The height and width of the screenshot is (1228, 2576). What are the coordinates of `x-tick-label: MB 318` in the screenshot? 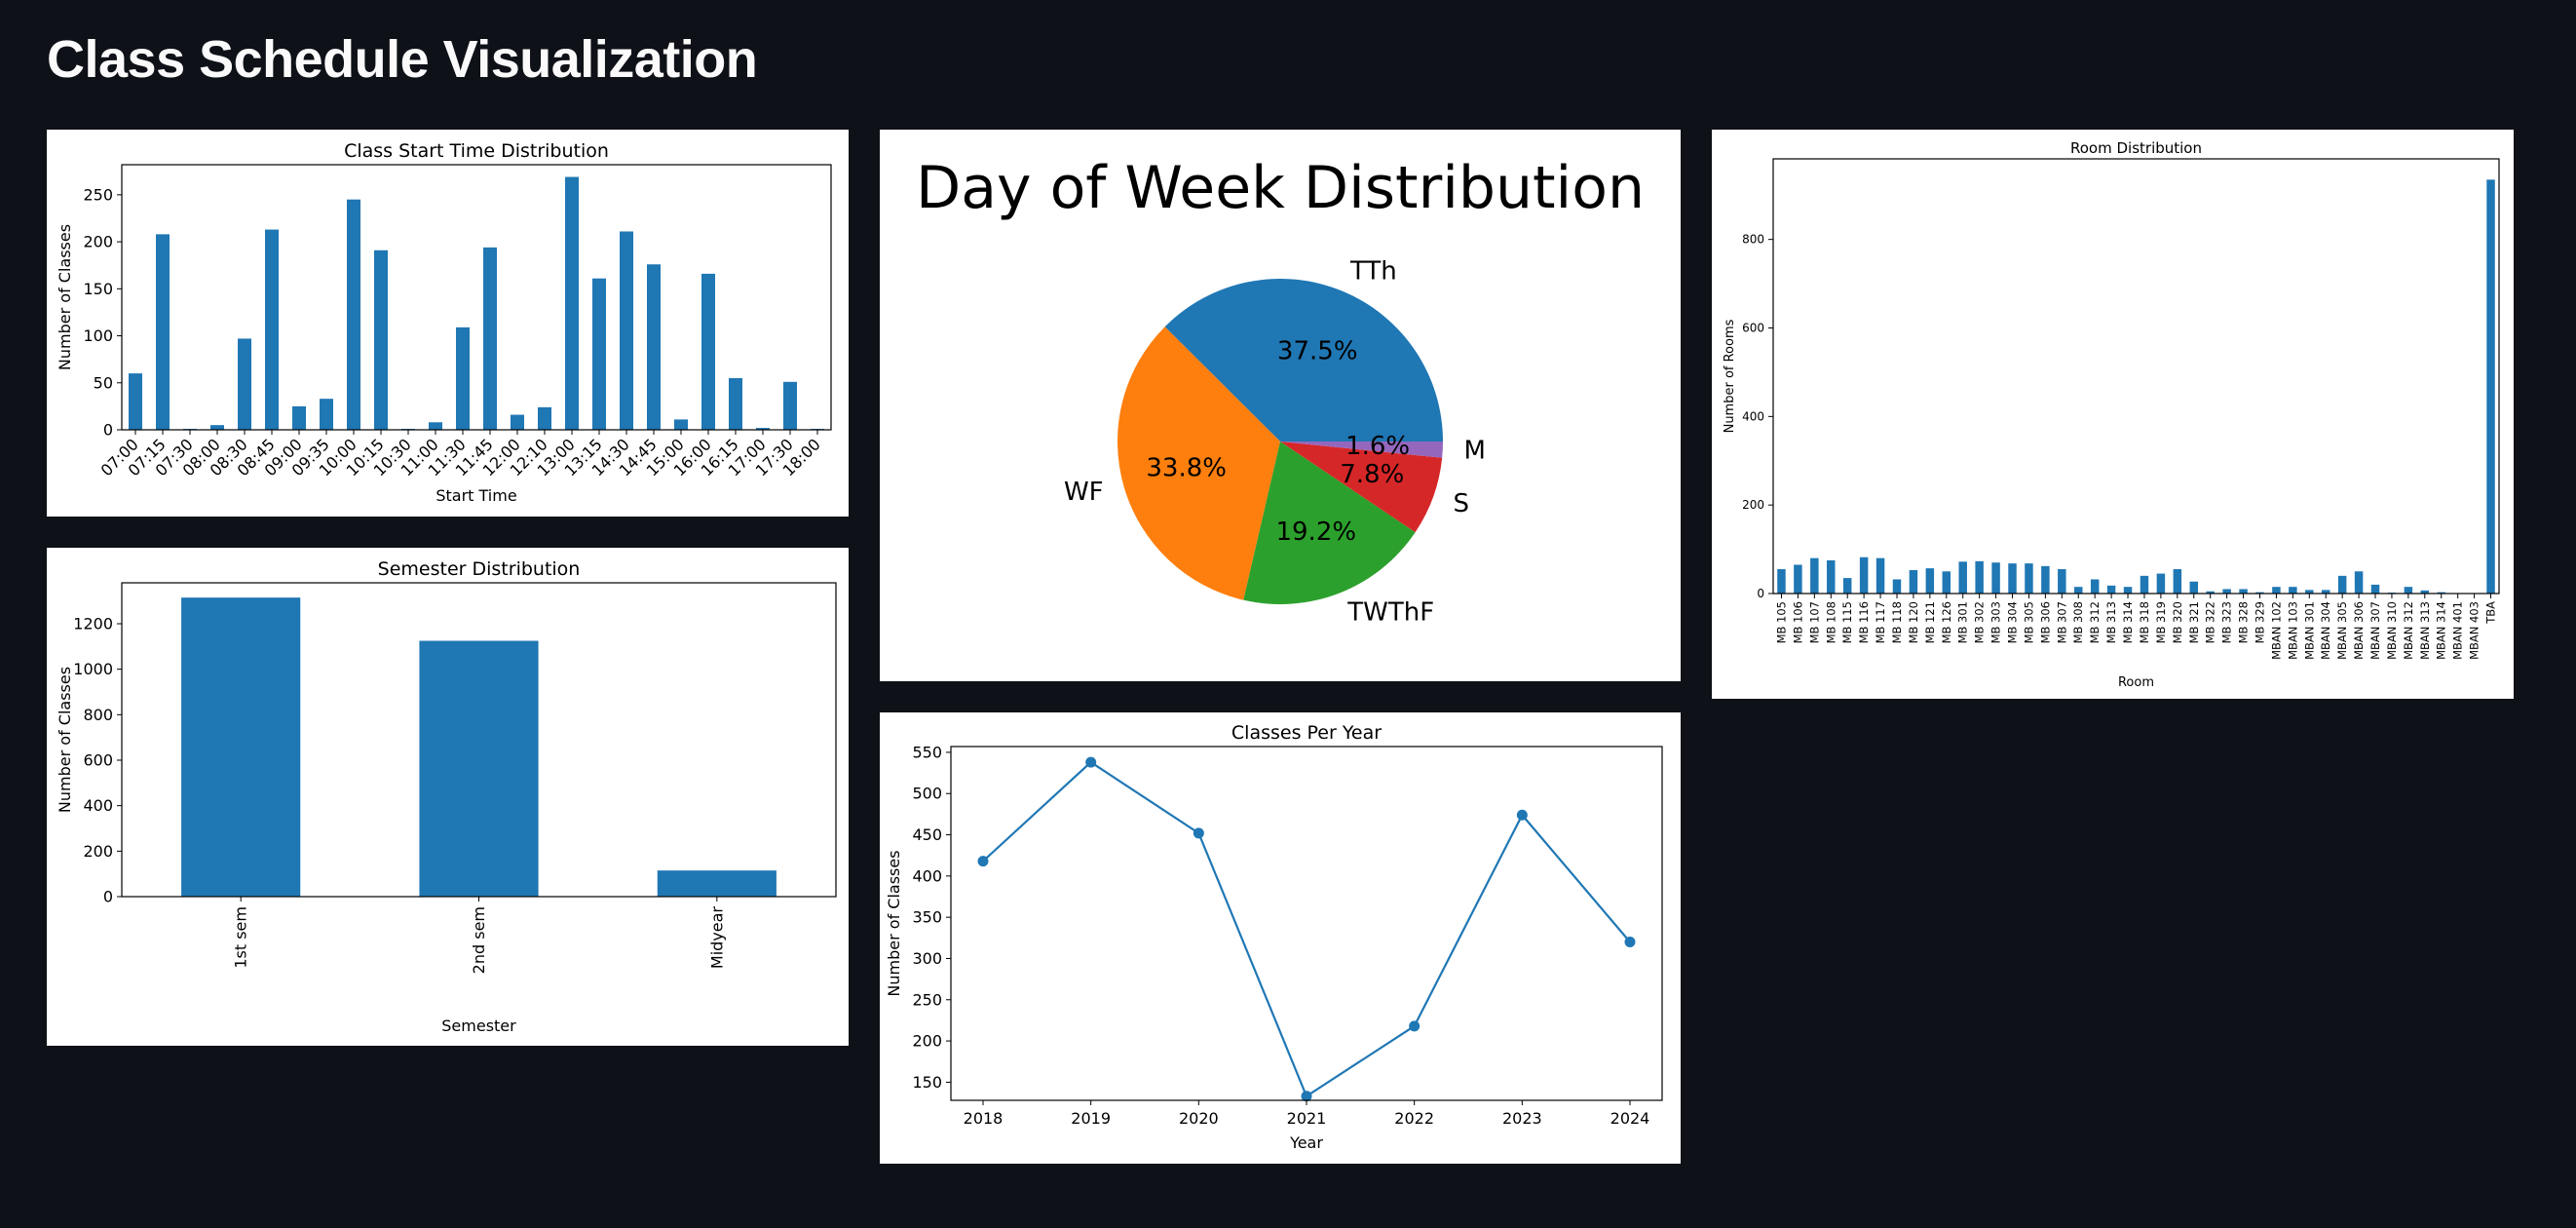 It's located at (2144, 622).